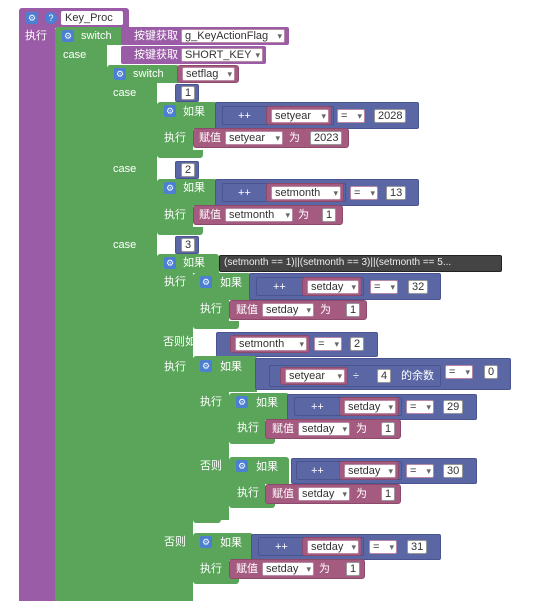  Describe the element at coordinates (252, 504) in the screenshot. I see `if-block-7-bottom` at that location.